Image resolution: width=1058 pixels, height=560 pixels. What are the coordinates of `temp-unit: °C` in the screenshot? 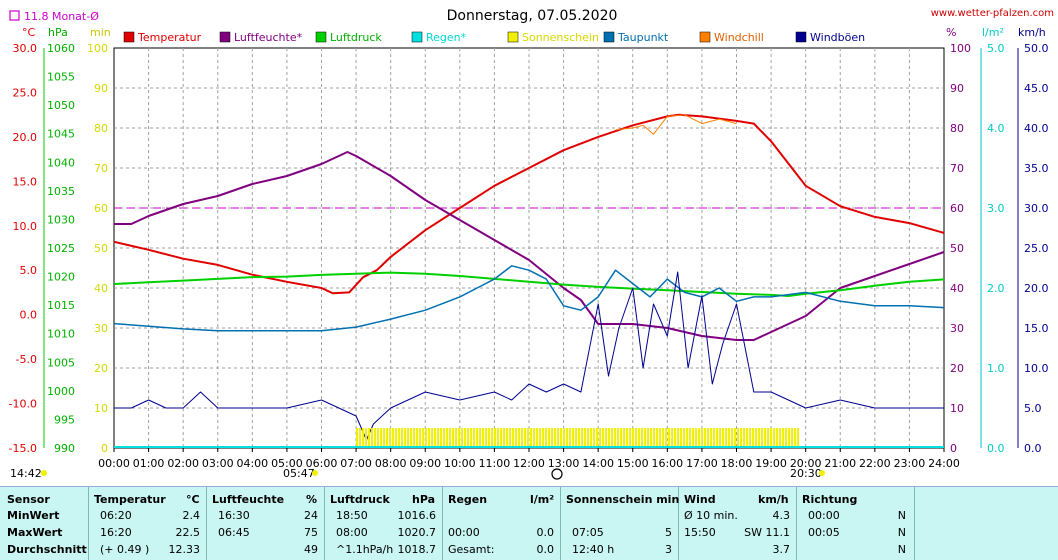 It's located at (29, 32).